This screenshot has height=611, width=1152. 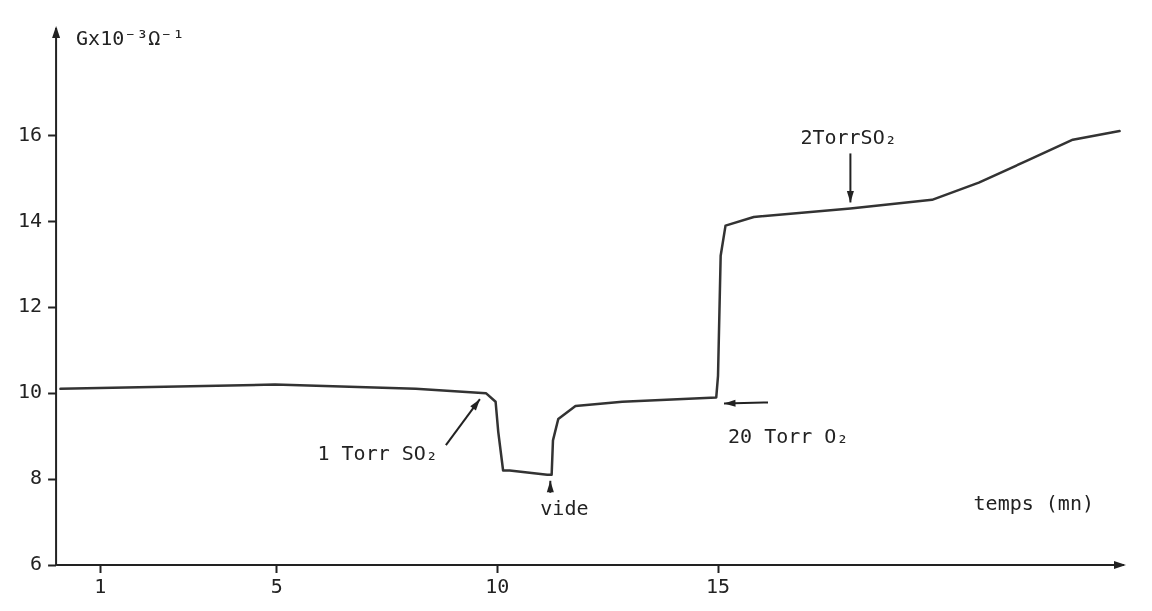 What do you see at coordinates (30, 305) in the screenshot?
I see `y-tick-label: 12` at bounding box center [30, 305].